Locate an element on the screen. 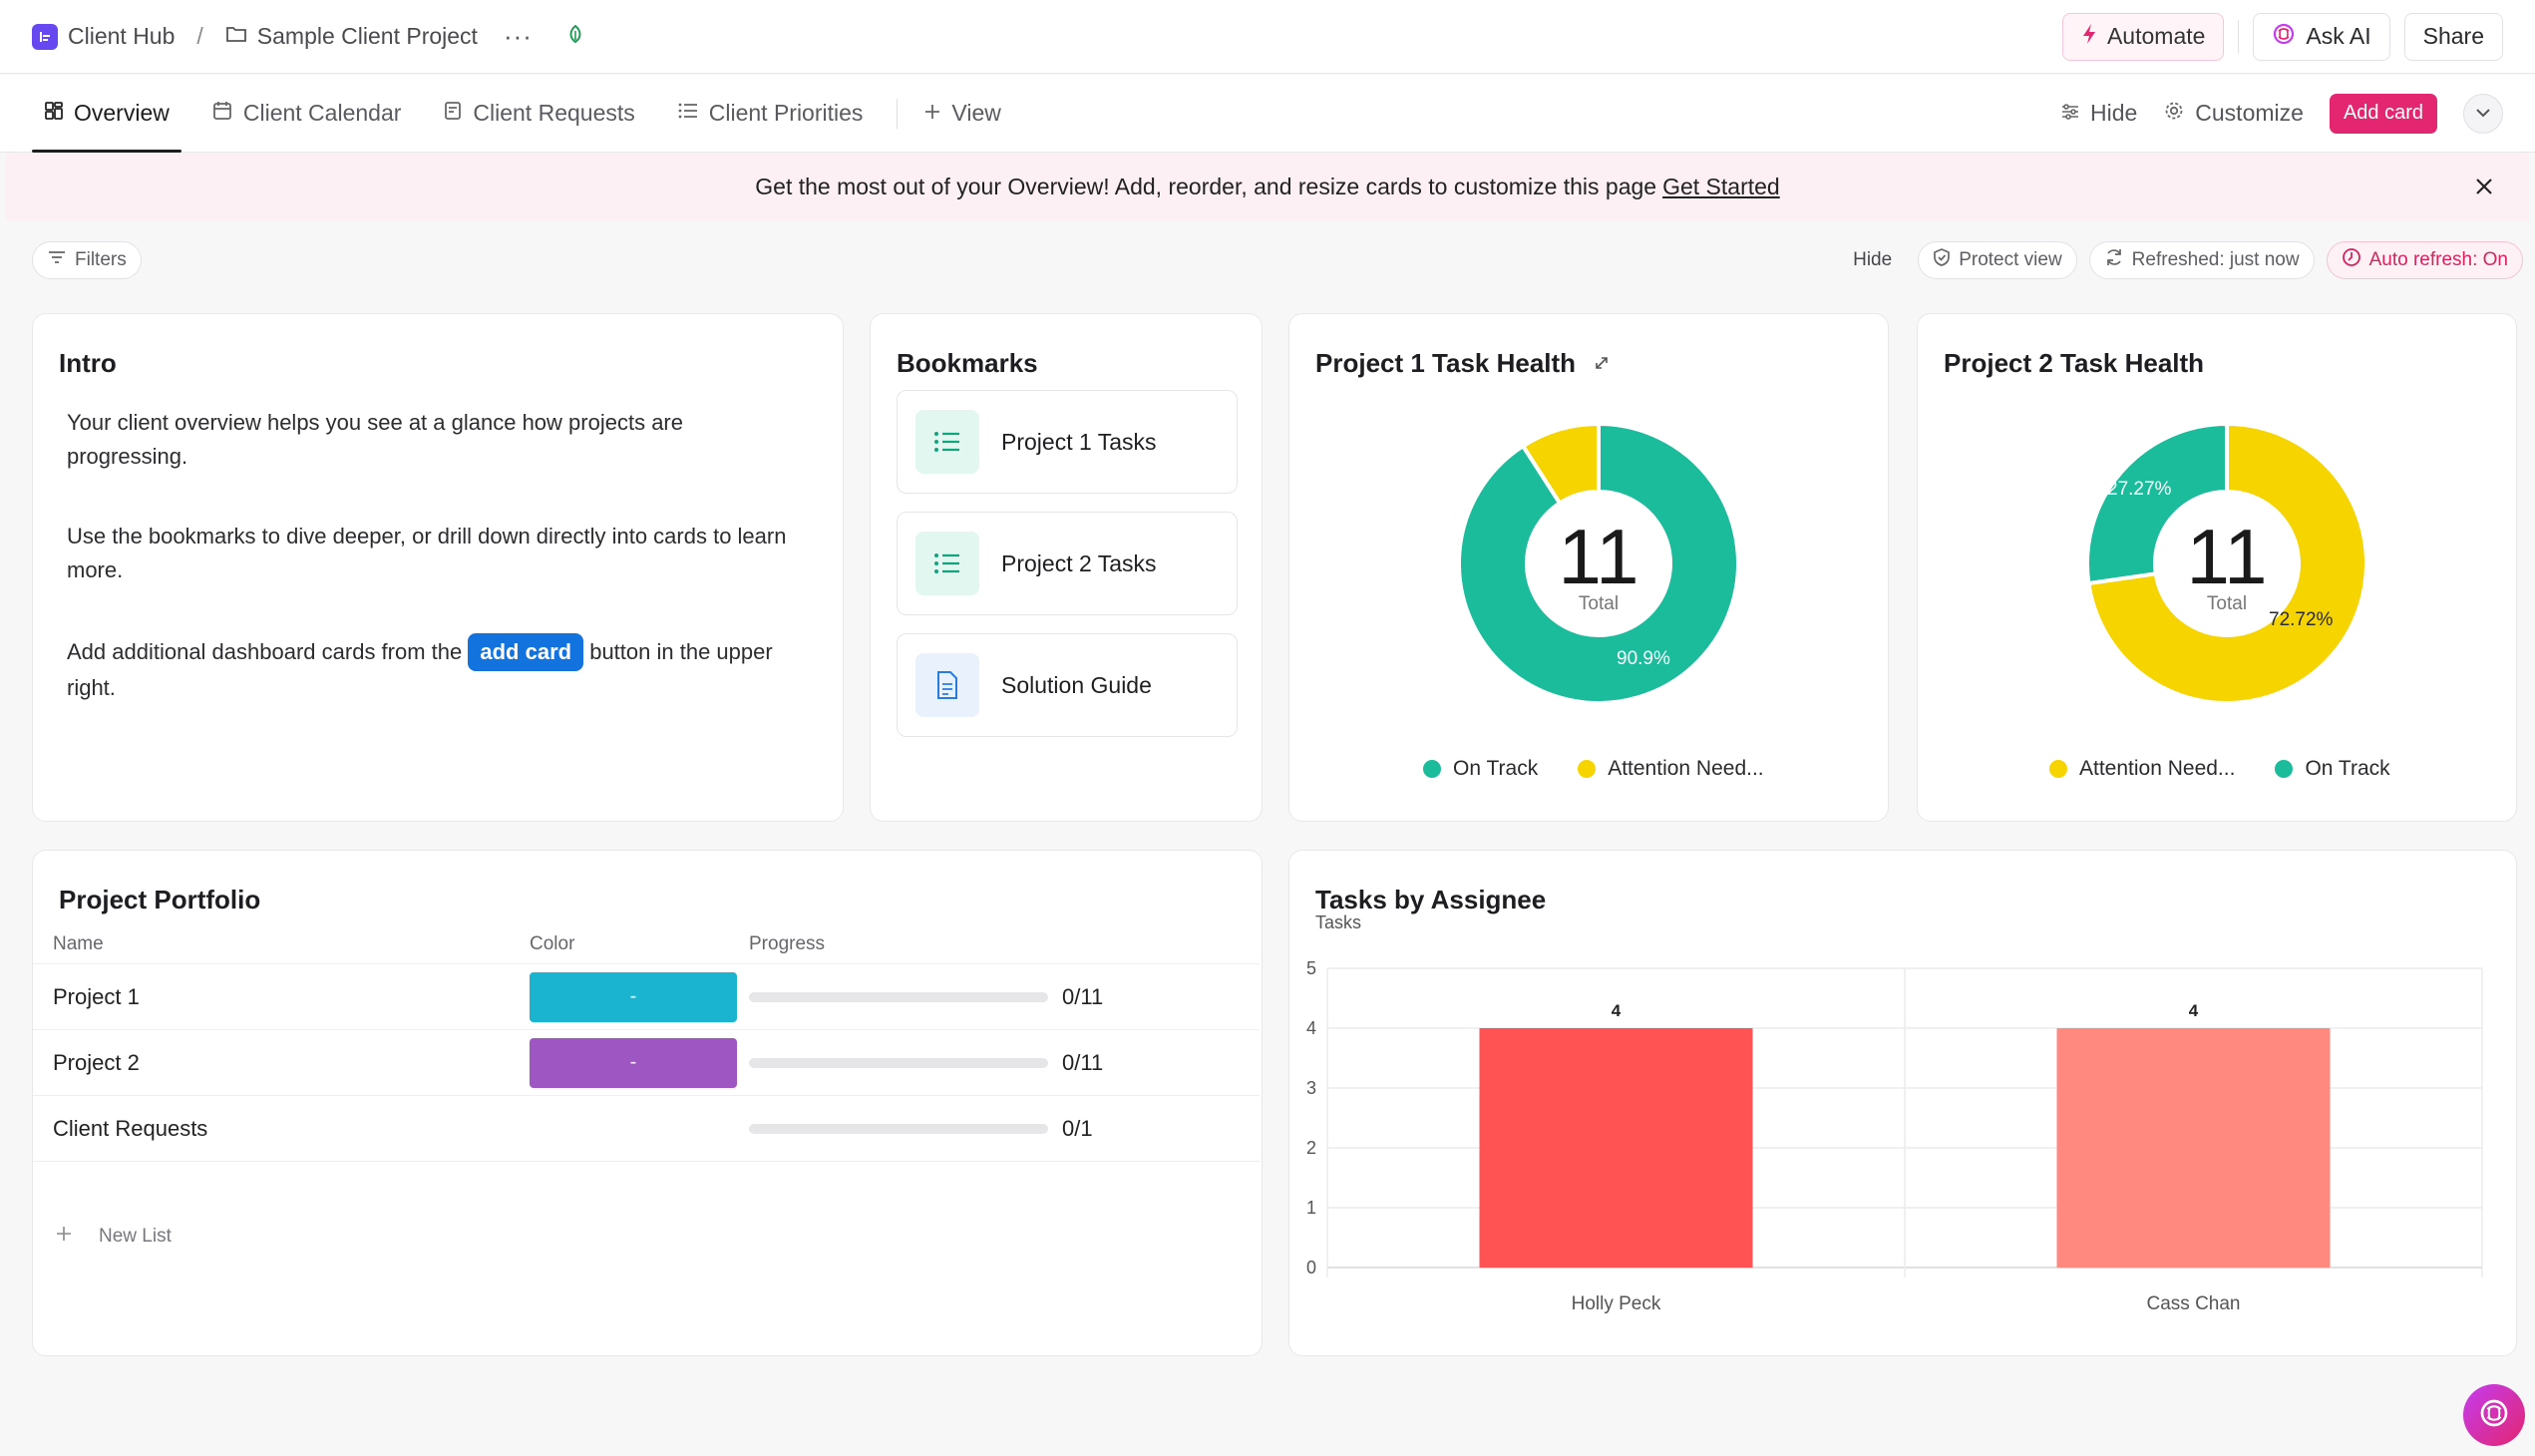 The height and width of the screenshot is (1456, 2535). divider is located at coordinates (2239, 36).